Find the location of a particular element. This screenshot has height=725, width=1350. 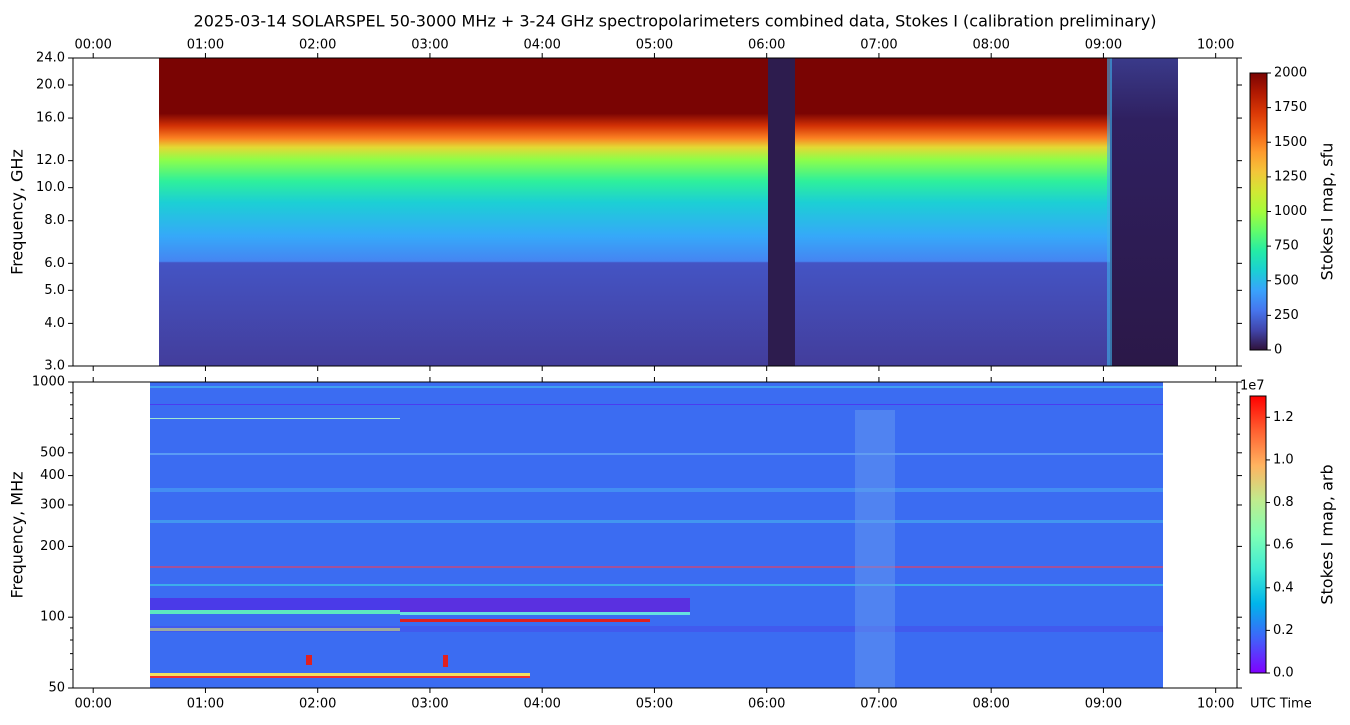

colorbar-frame is located at coordinates (1258, 534).